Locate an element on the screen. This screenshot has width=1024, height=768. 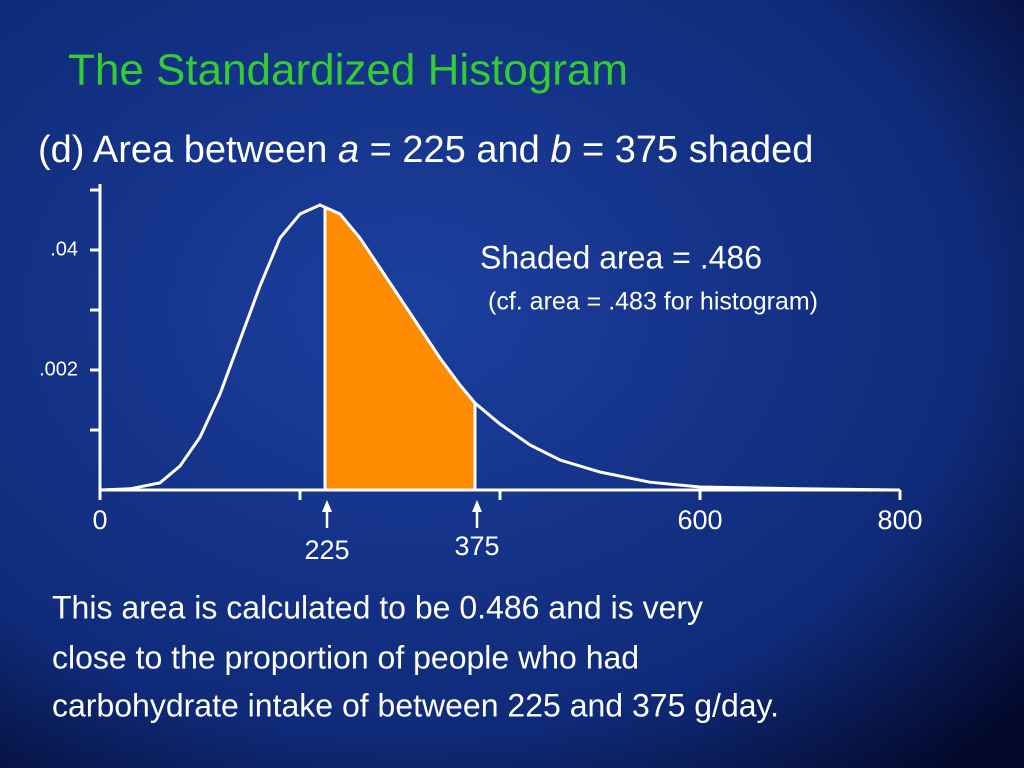
x-tick-label: 0 is located at coordinates (99, 520).